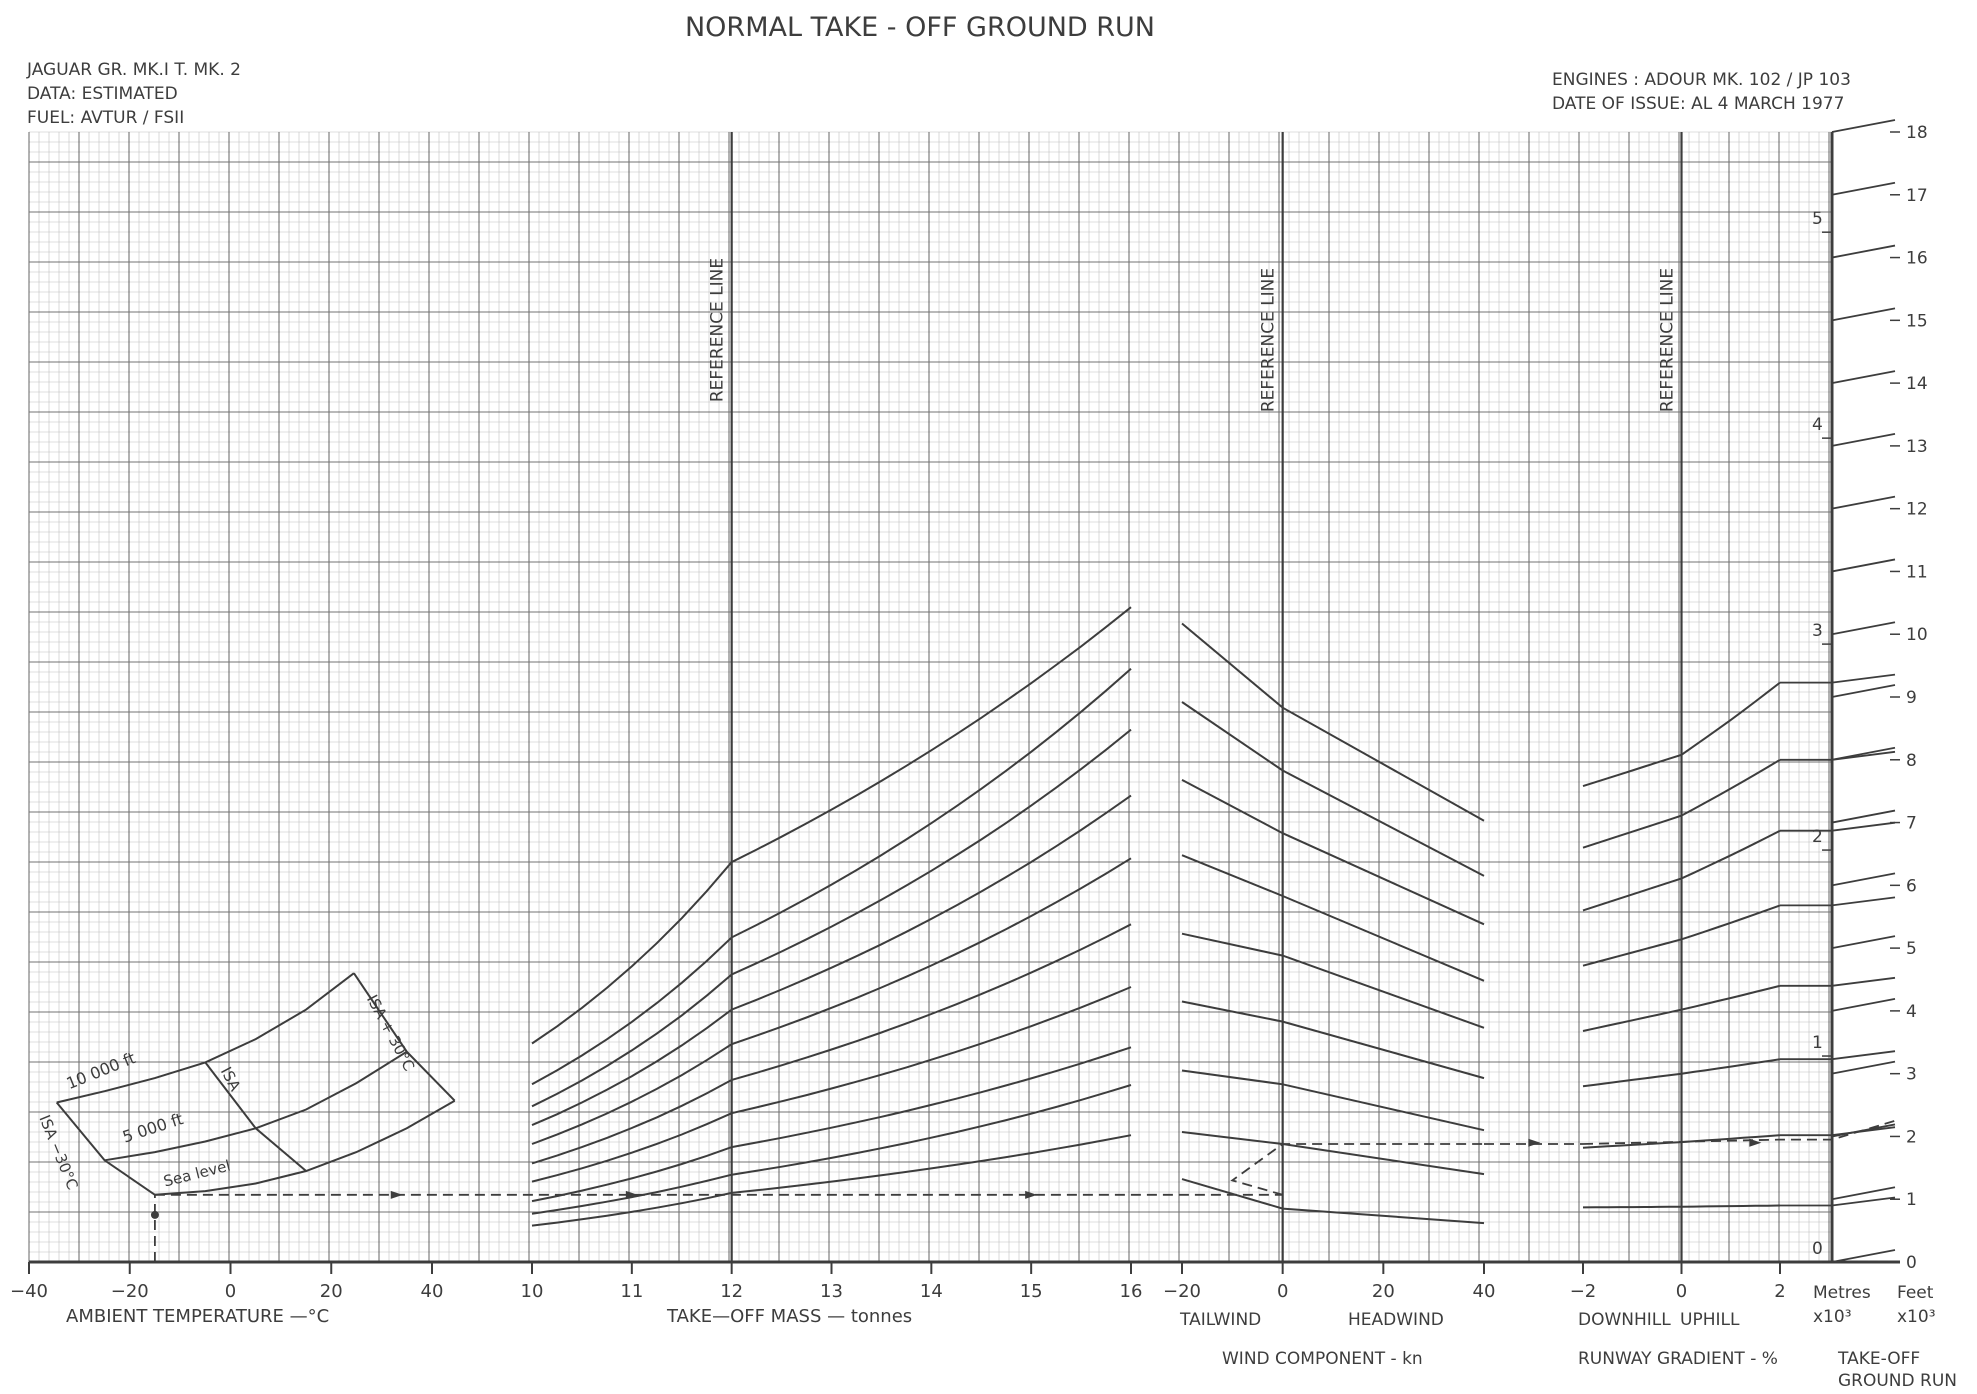  I want to click on ground-run-axis-title: GROUND RUN, so click(1897, 1381).